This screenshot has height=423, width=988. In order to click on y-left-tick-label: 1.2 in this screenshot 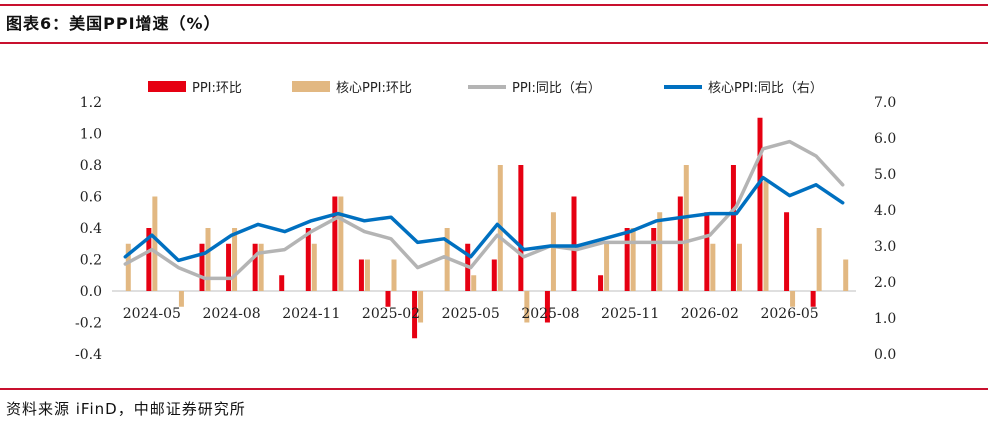, I will do `click(91, 103)`.